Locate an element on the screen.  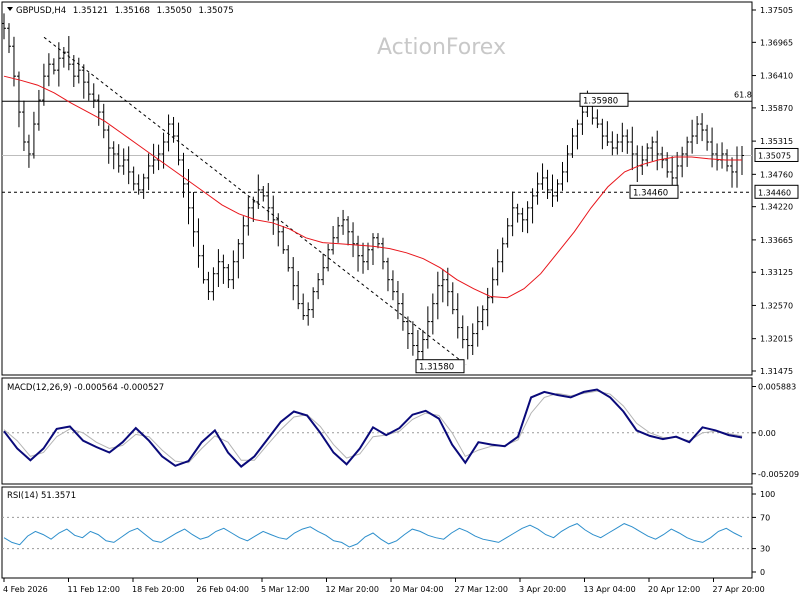
rsi-tick-label: 70 is located at coordinates (765, 517).